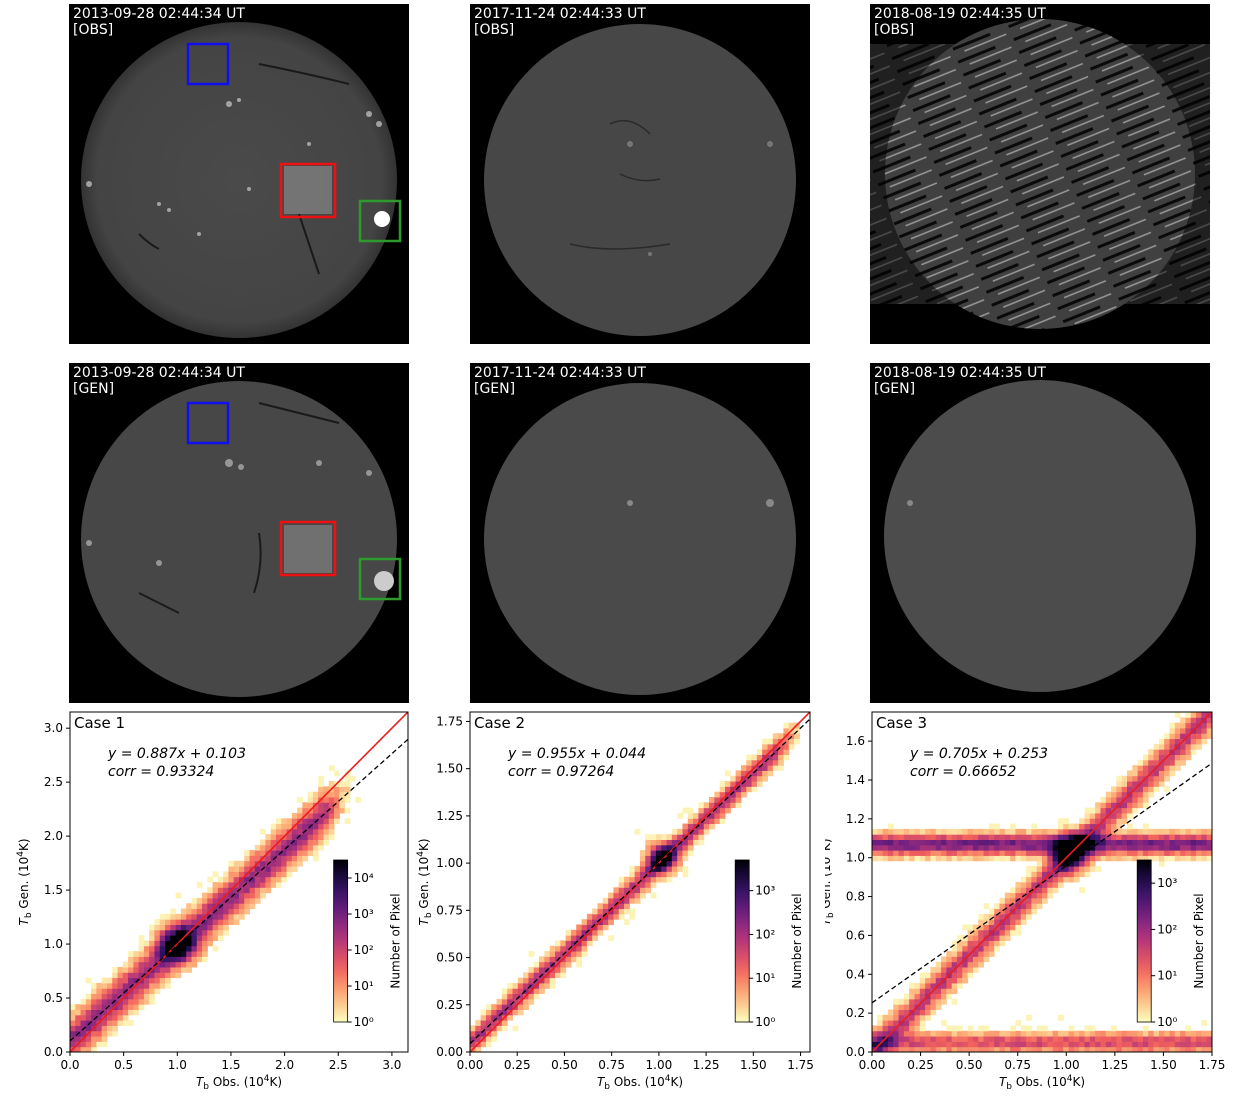  Describe the element at coordinates (241, 180) in the screenshot. I see `sun-disk-image` at that location.